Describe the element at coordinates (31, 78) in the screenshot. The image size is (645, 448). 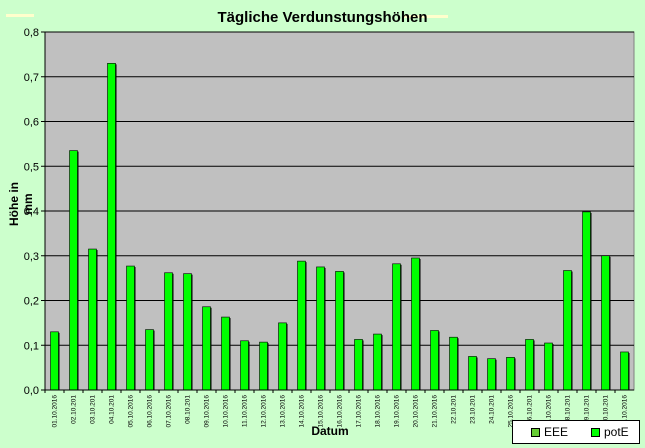
I see `y-tick-label: 0,7` at that location.